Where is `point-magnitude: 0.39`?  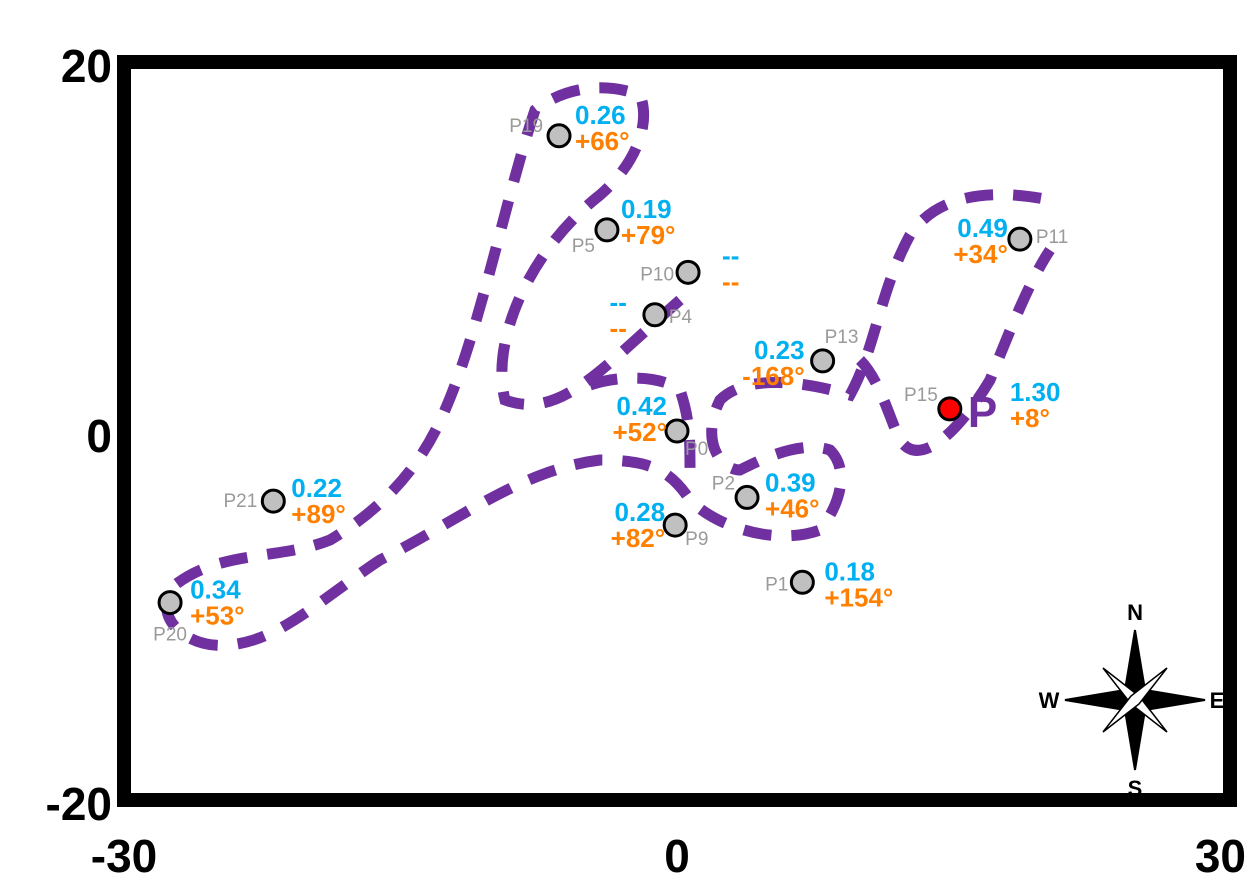
point-magnitude: 0.39 is located at coordinates (790, 482).